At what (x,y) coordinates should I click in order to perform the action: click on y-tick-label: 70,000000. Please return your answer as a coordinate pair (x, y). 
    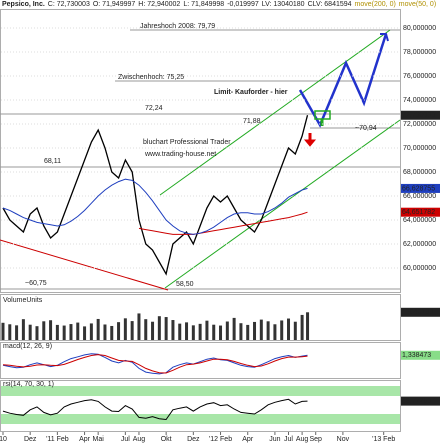
    Looking at the image, I should click on (419, 148).